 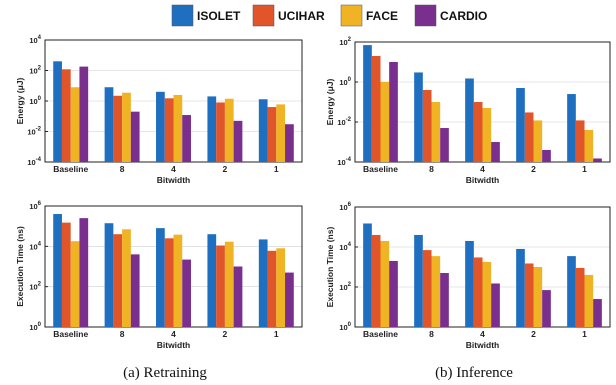 I want to click on legend-swatch-cardio, so click(x=425, y=15).